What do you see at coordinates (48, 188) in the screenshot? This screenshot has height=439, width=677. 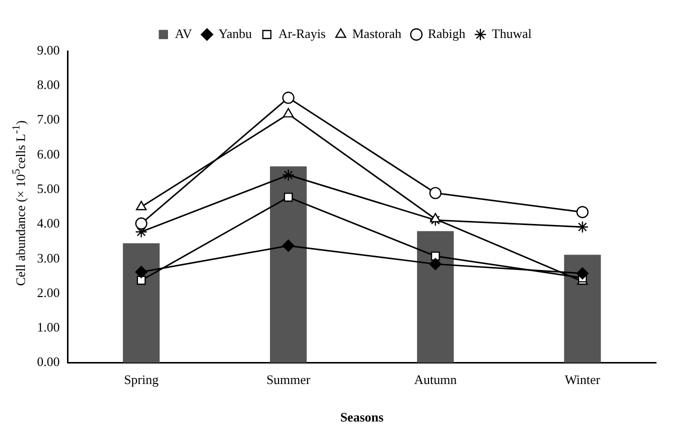 I see `y-tick-label: 5.00` at bounding box center [48, 188].